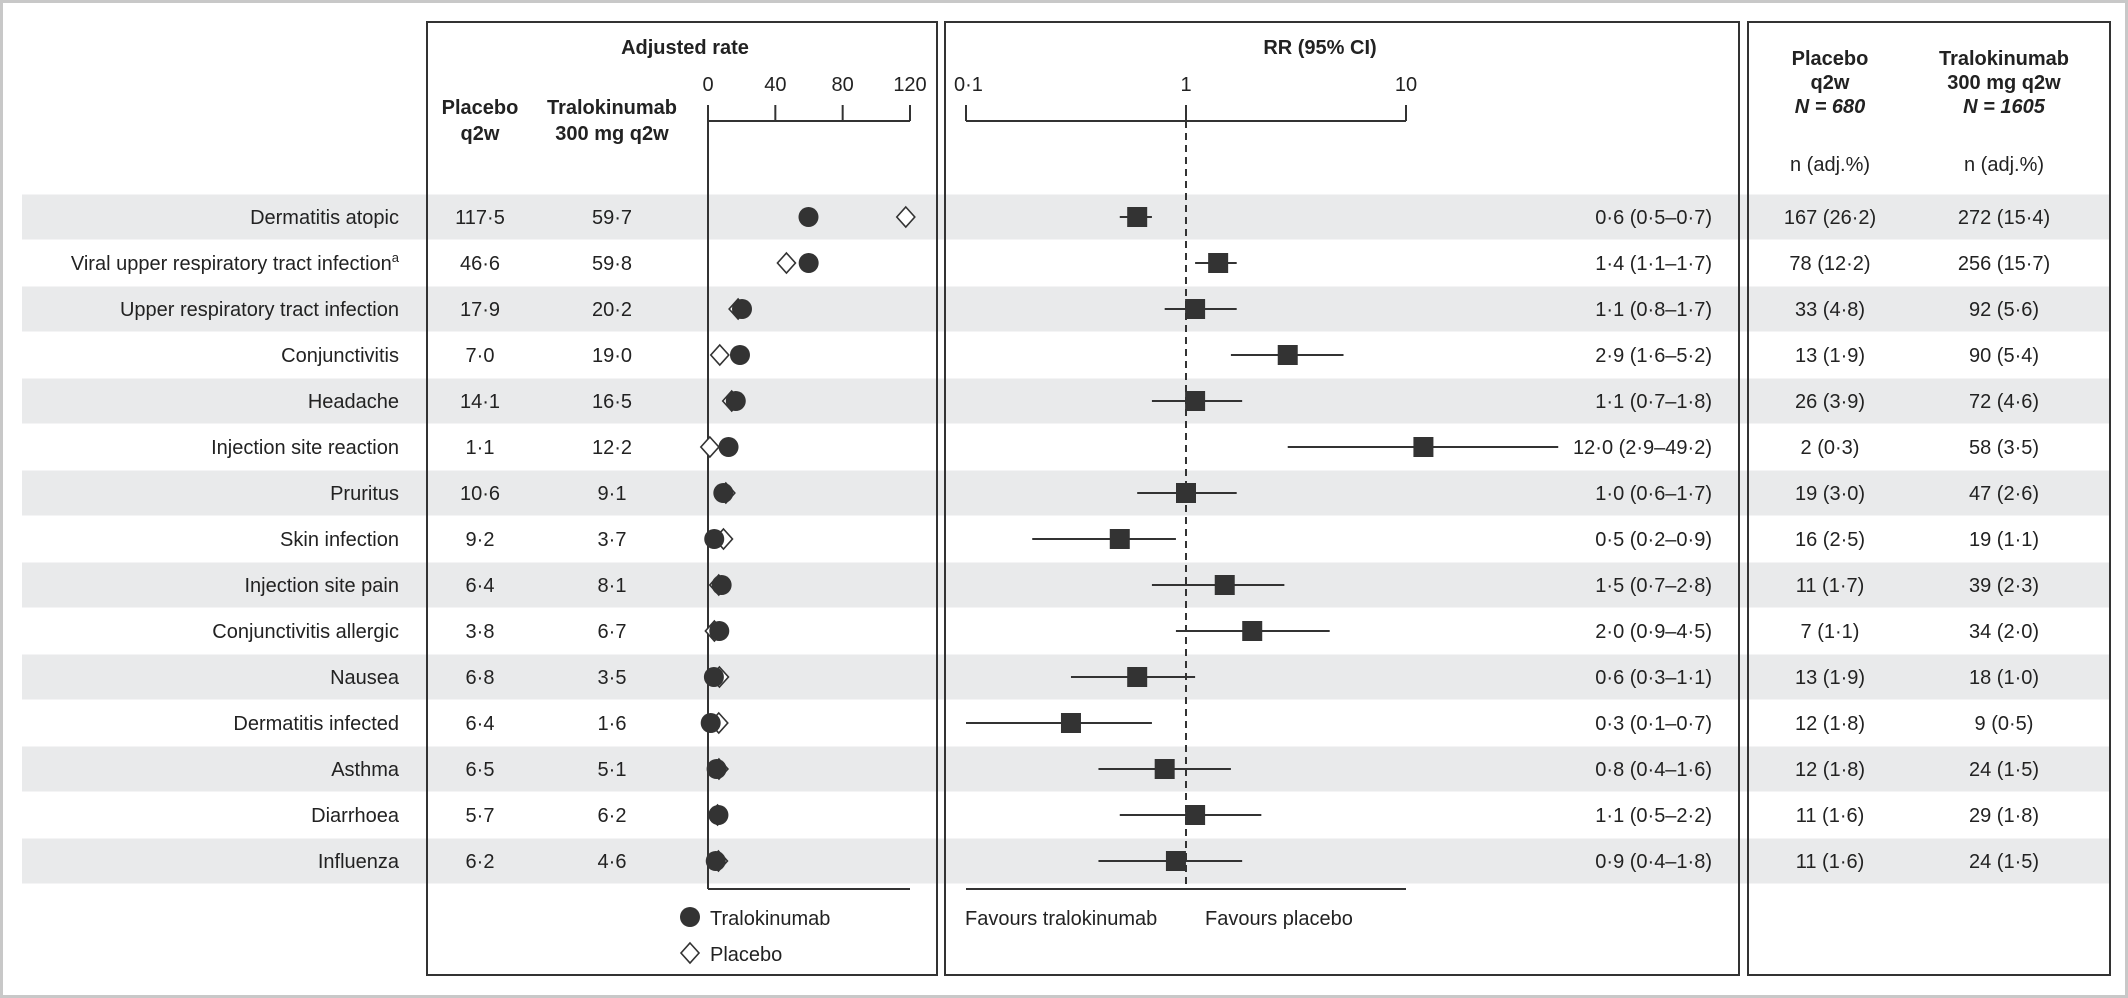  I want to click on placebo-n-cell: 7 (1·1), so click(1830, 632).